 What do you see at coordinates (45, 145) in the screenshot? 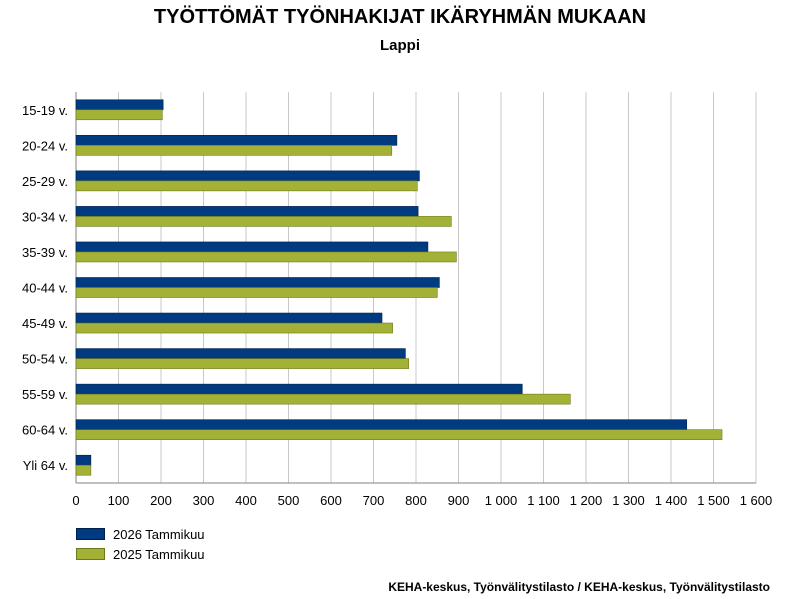
I see `y-tick-label: 20-24 v.` at bounding box center [45, 145].